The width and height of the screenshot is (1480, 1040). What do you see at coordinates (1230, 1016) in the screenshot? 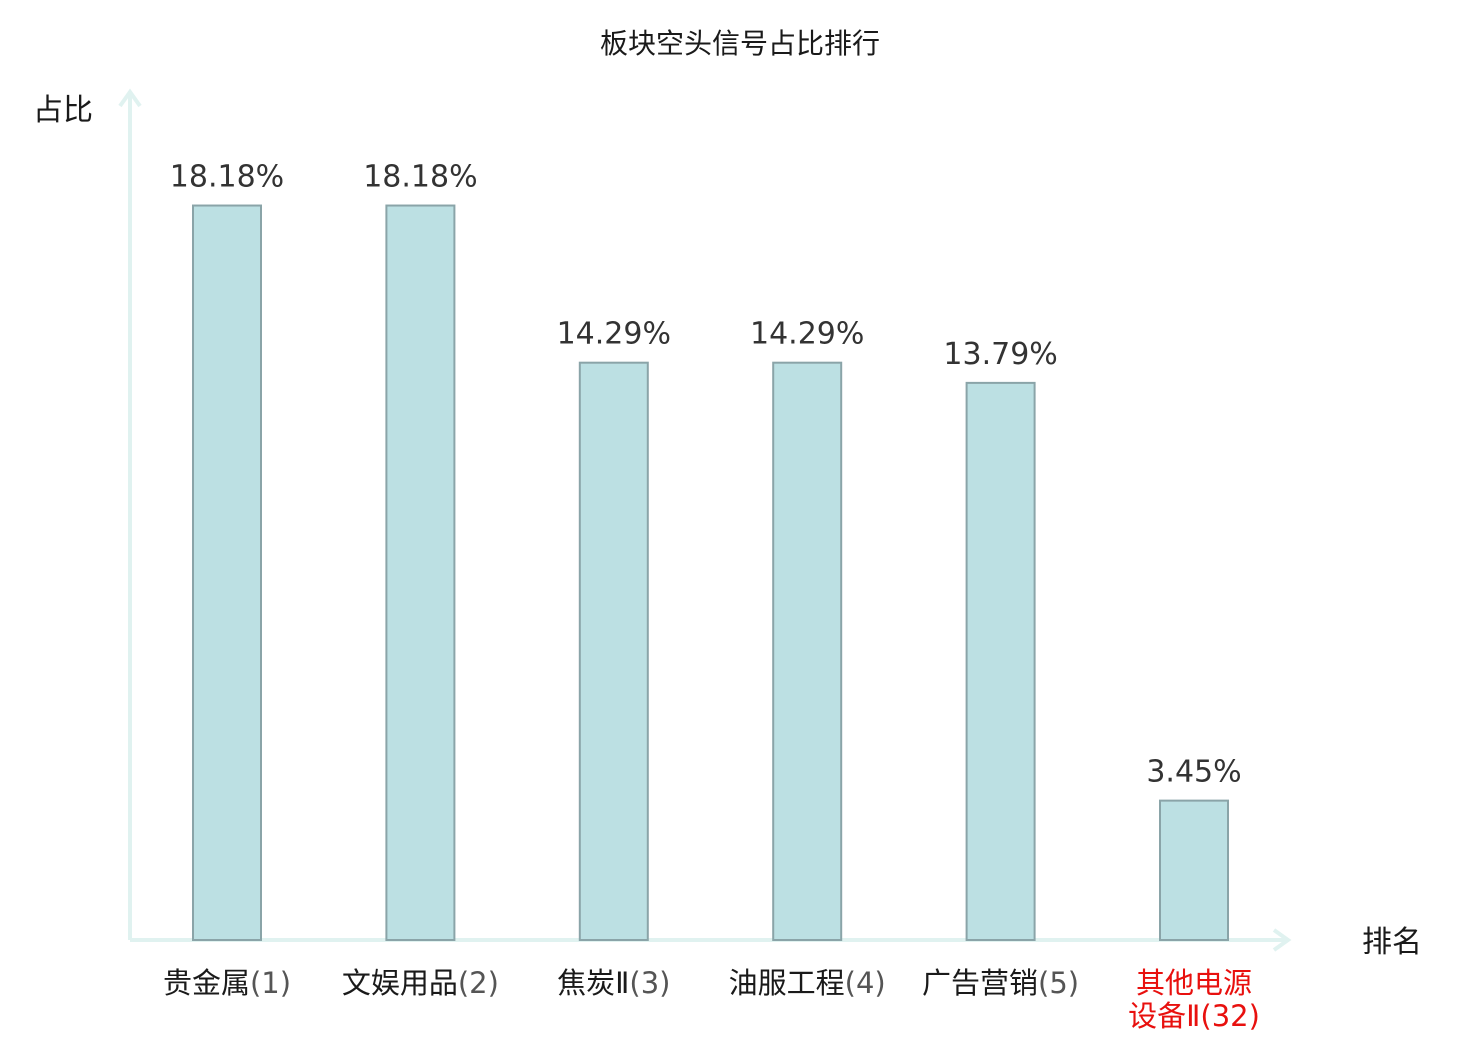
I see `x-tick-rank: (32)` at bounding box center [1230, 1016].